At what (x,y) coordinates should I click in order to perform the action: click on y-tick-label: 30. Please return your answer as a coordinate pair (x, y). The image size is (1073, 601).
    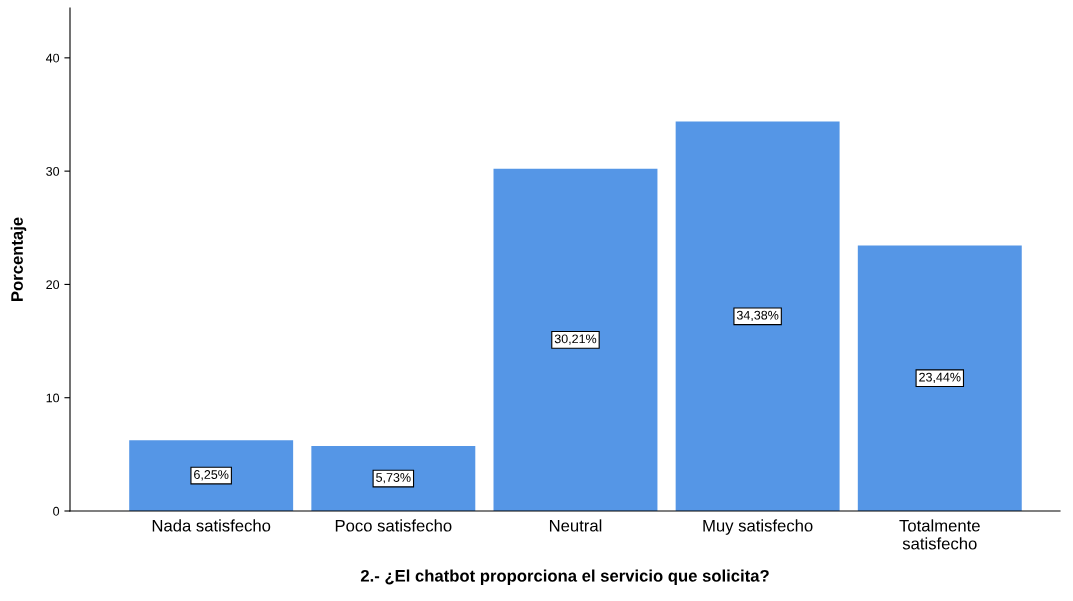
    Looking at the image, I should click on (53, 171).